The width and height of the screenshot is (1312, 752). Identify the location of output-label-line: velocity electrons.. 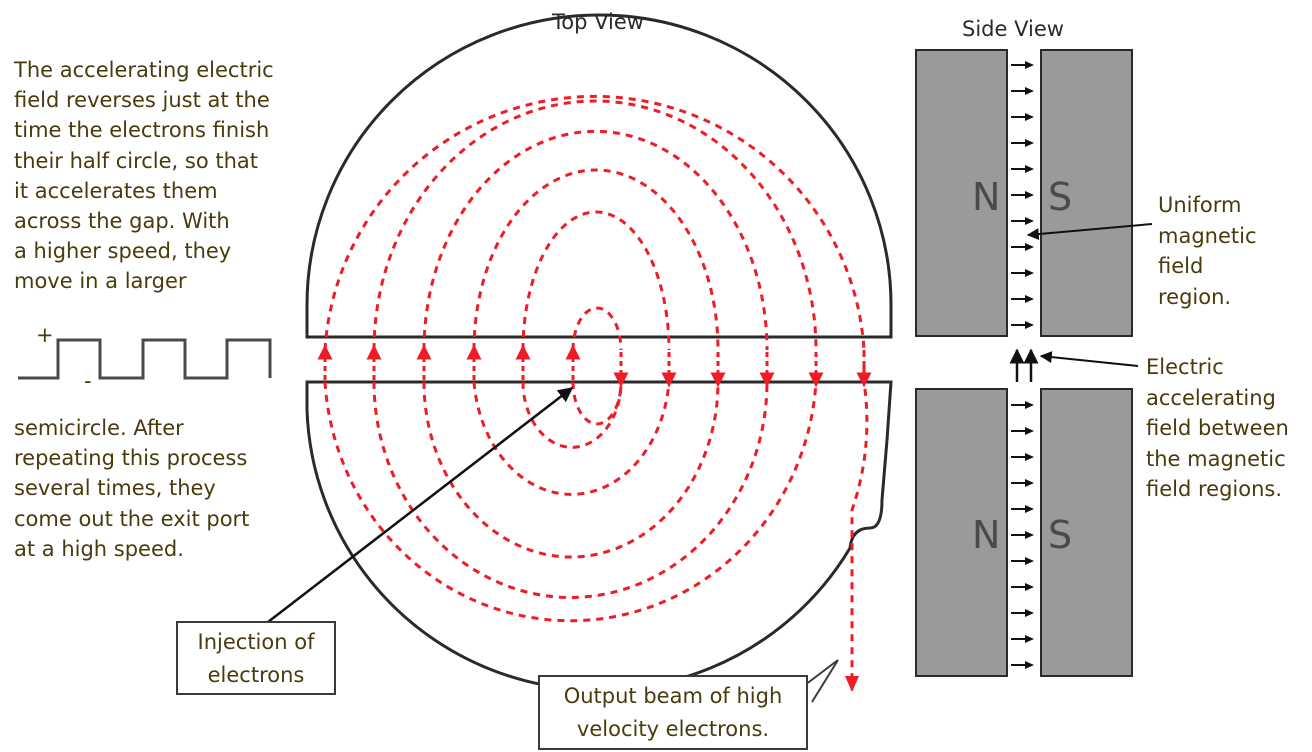
(673, 729).